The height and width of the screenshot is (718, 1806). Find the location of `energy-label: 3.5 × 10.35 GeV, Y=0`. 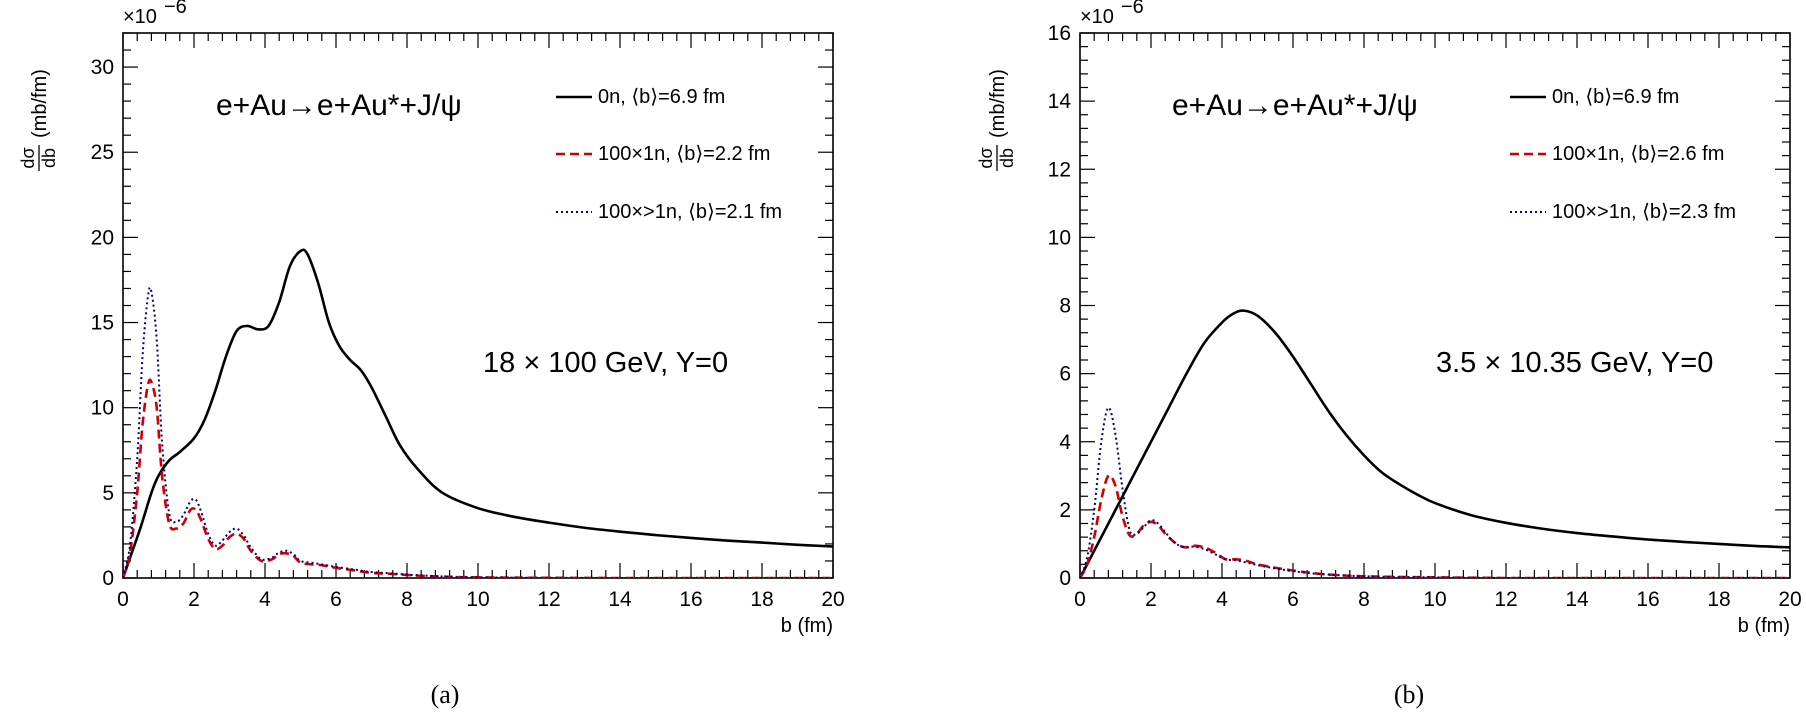

energy-label: 3.5 × 10.35 GeV, Y=0 is located at coordinates (1574, 363).